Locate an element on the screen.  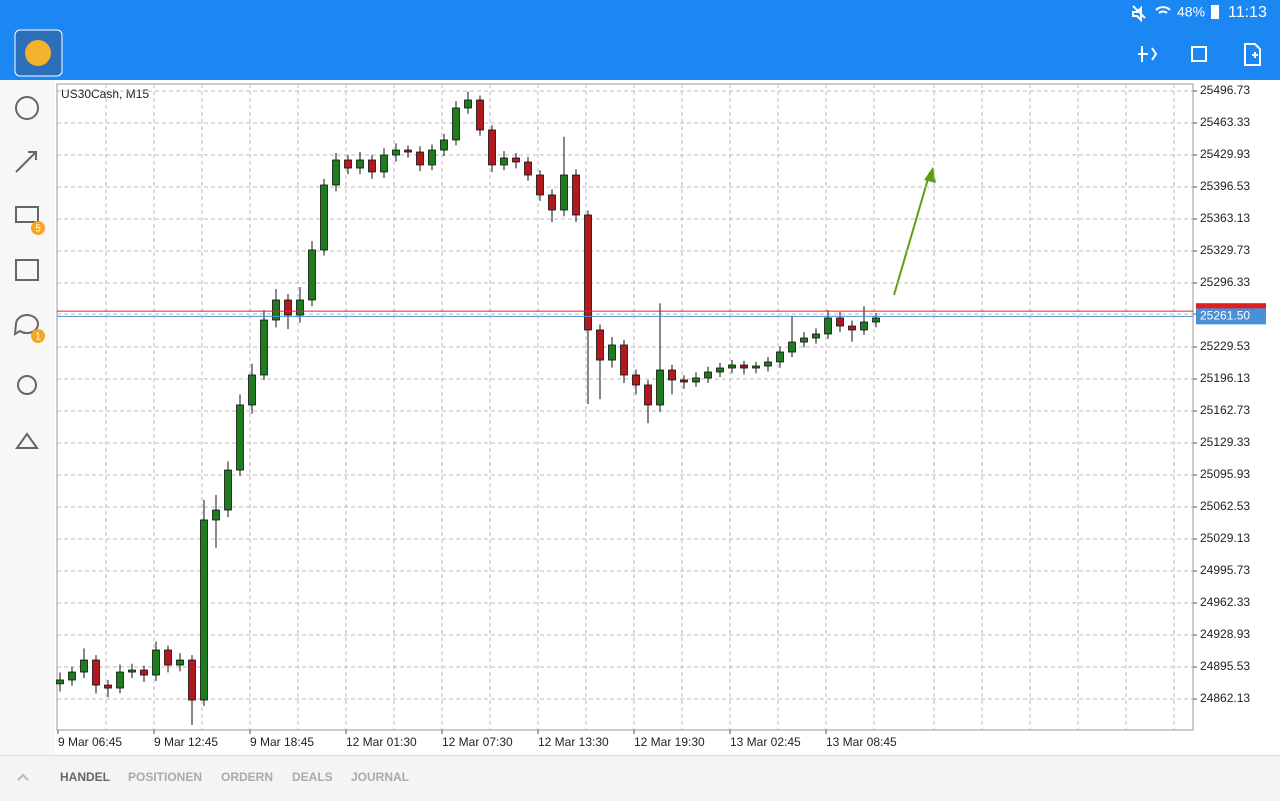
bid-label-box is located at coordinates (1231, 316).